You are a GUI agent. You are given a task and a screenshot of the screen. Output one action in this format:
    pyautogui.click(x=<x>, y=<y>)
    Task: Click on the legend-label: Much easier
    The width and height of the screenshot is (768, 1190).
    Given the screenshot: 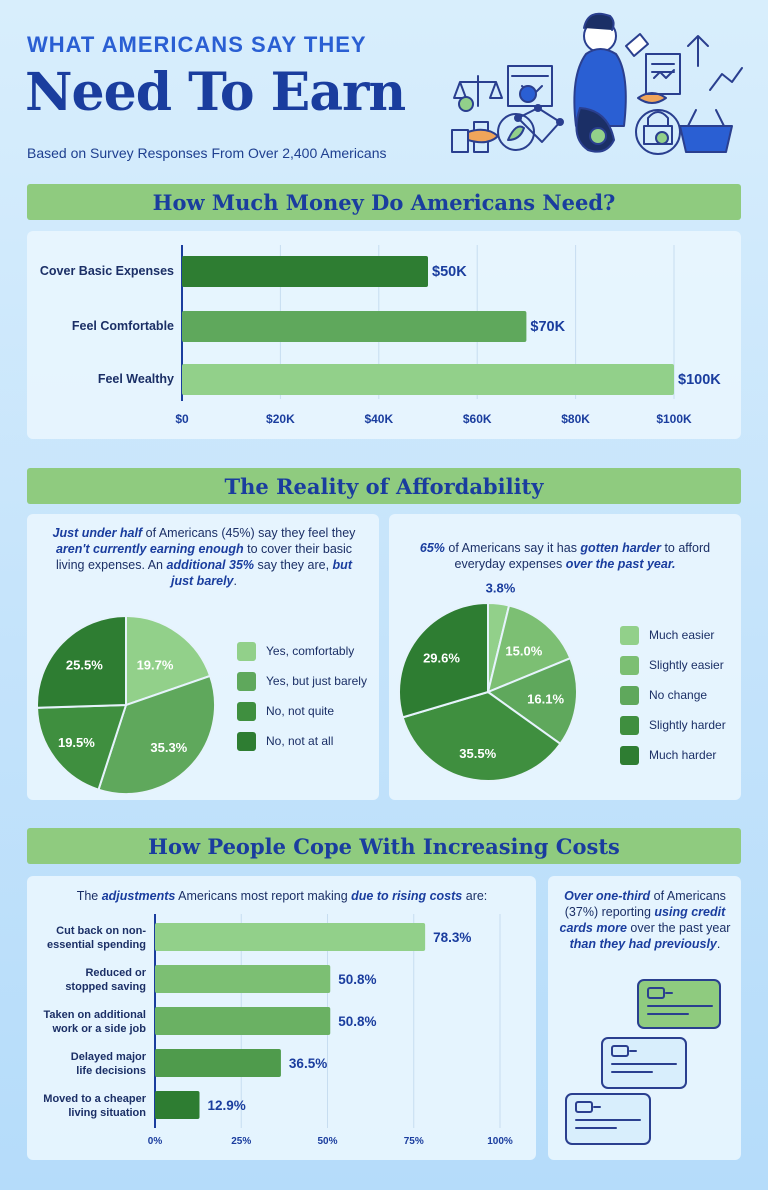 What is the action you would take?
    pyautogui.click(x=682, y=635)
    